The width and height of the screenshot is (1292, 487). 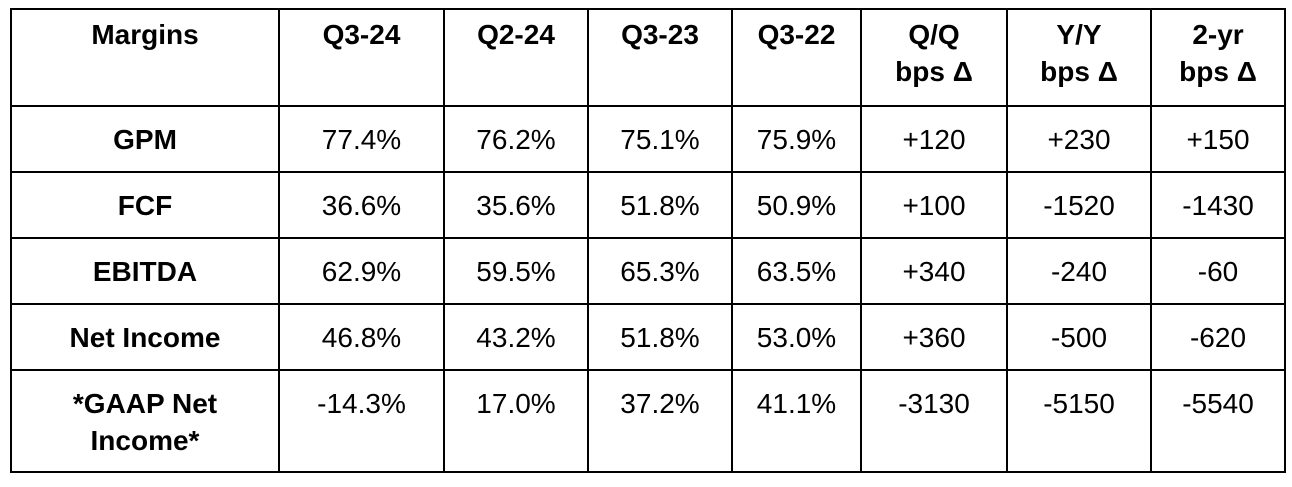 What do you see at coordinates (361, 205) in the screenshot?
I see `data-cell: 36.6%` at bounding box center [361, 205].